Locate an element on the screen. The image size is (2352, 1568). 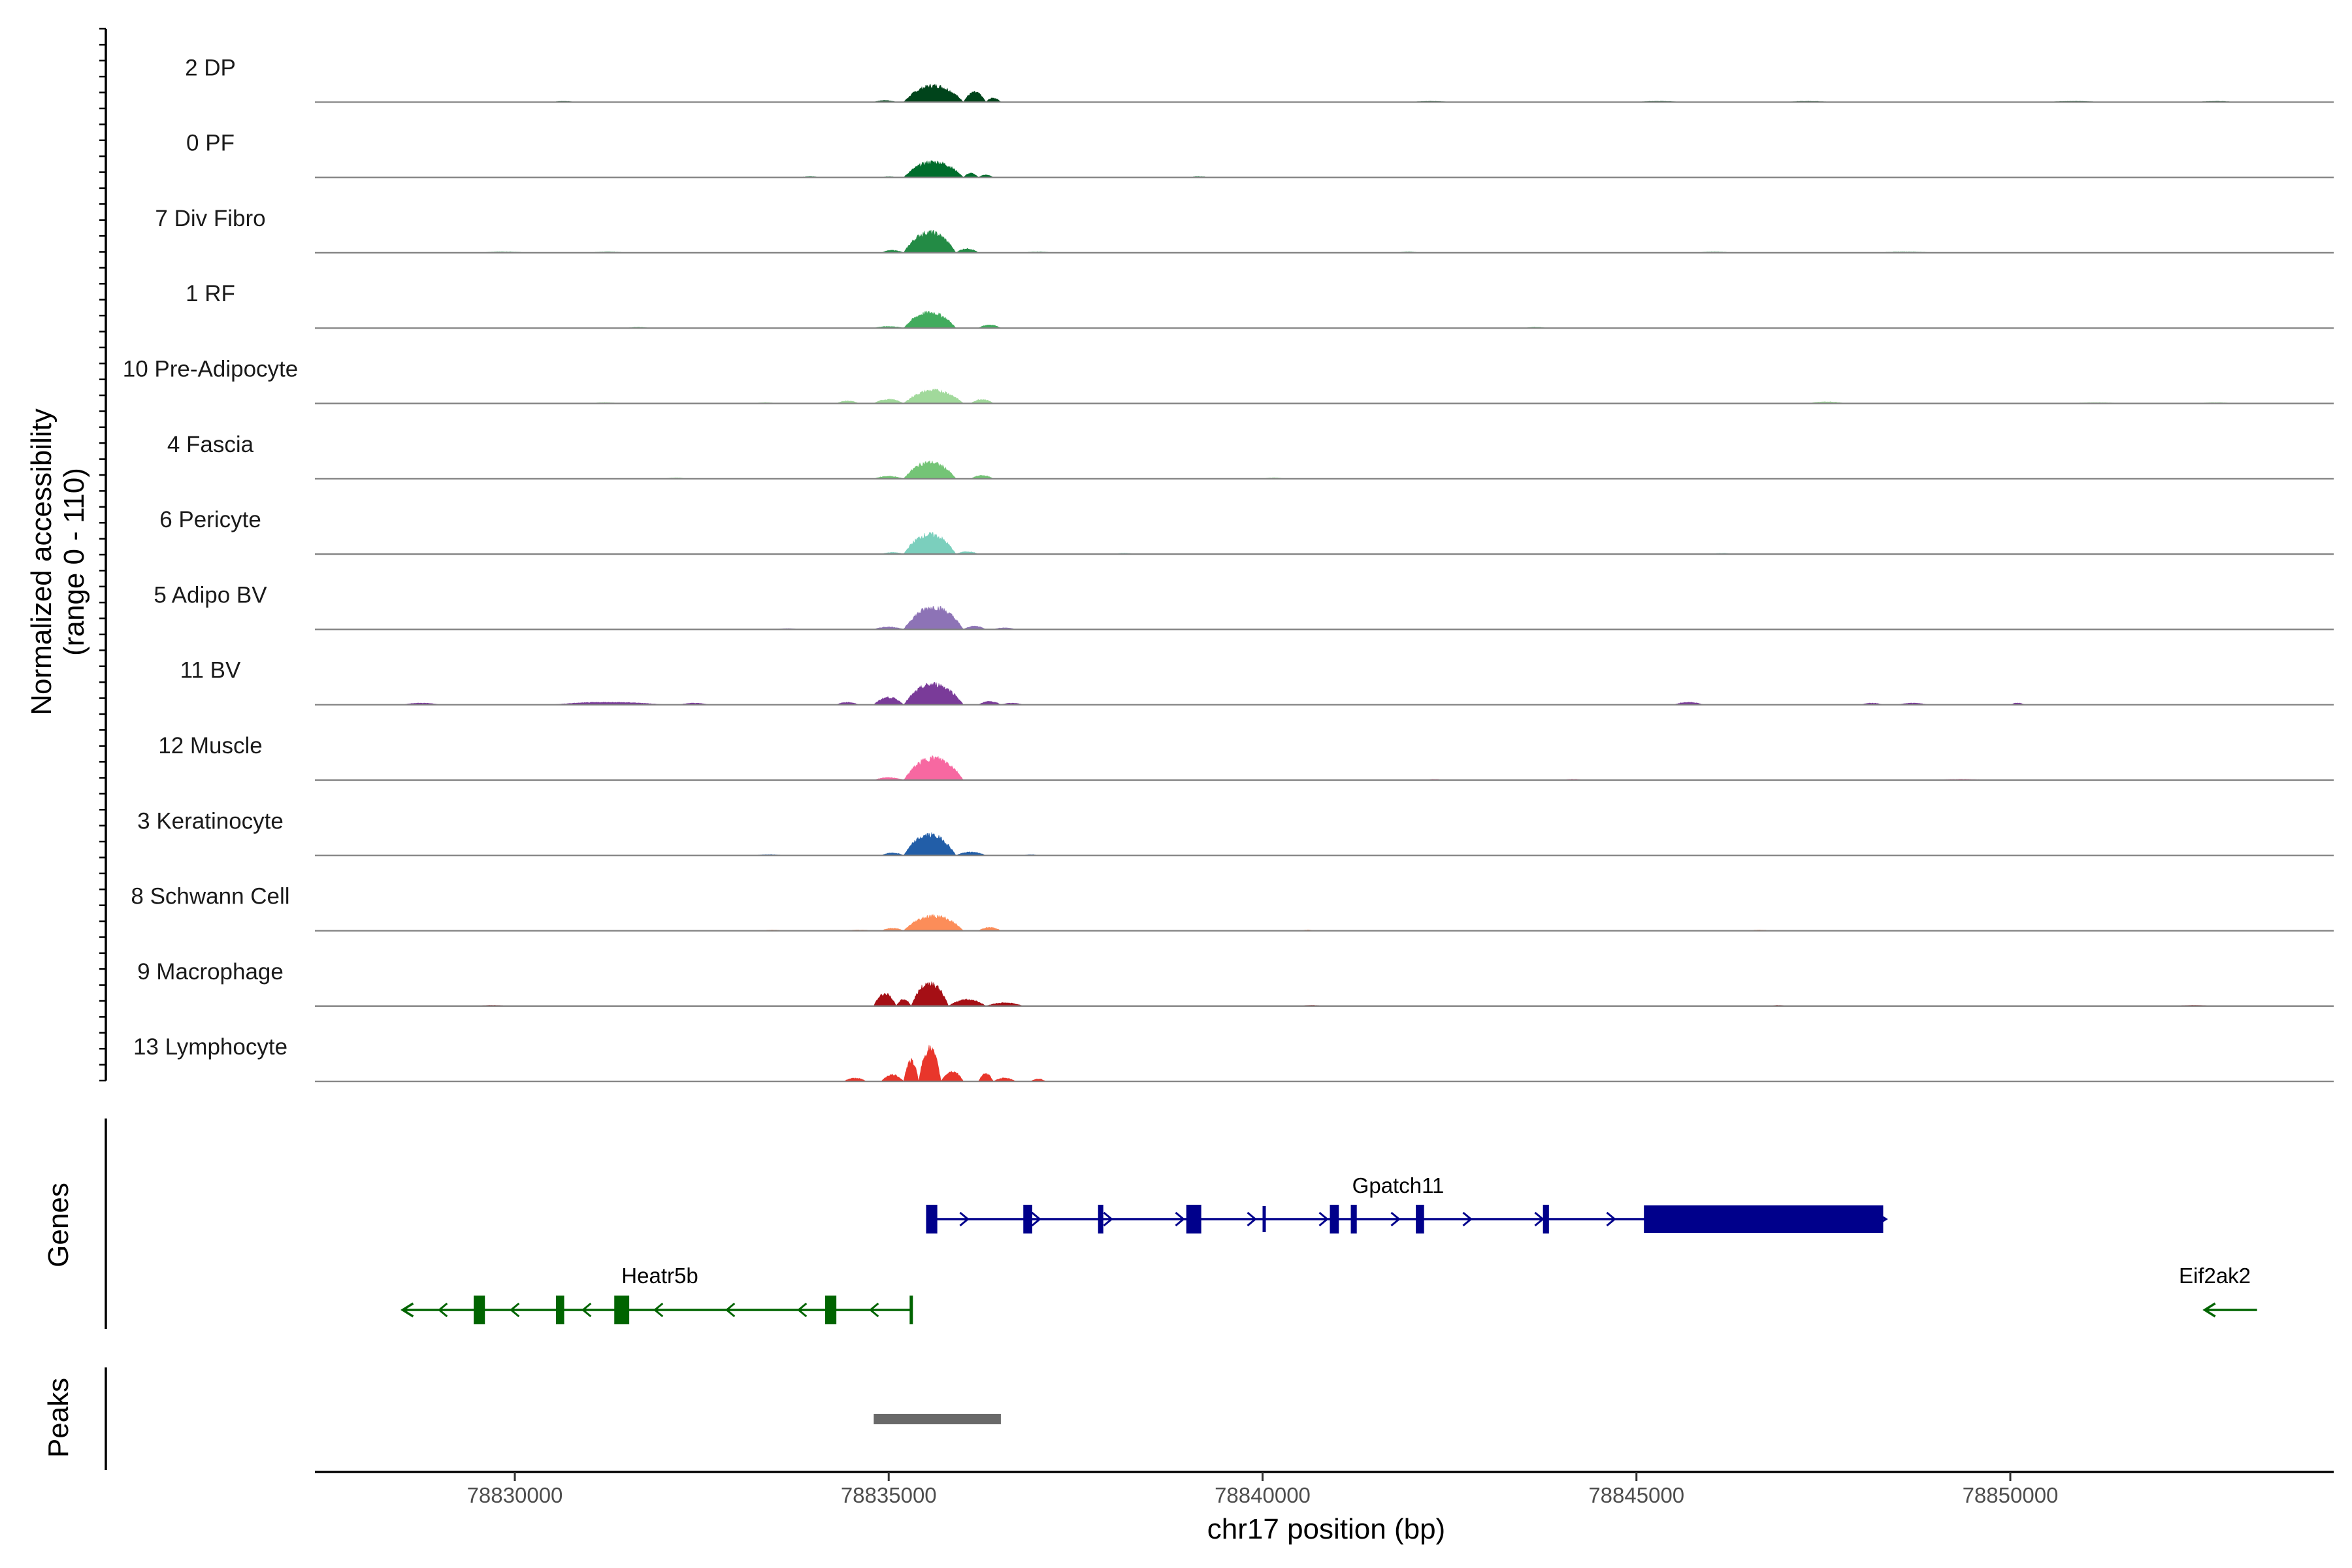
genes-panel: Genes Gpatch11 Heatr5b Eif2ak2 is located at coordinates (1149, 1224).